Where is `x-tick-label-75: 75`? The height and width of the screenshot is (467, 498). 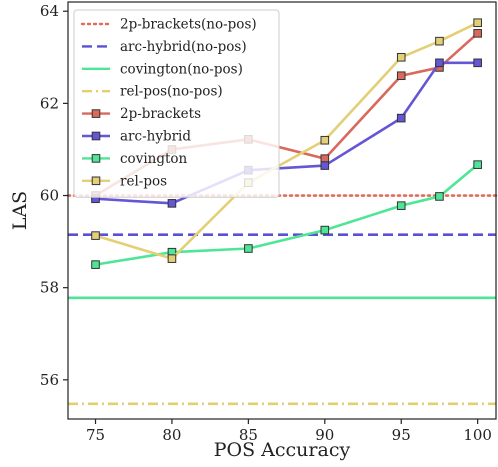 x-tick-label-75: 75 is located at coordinates (95, 435).